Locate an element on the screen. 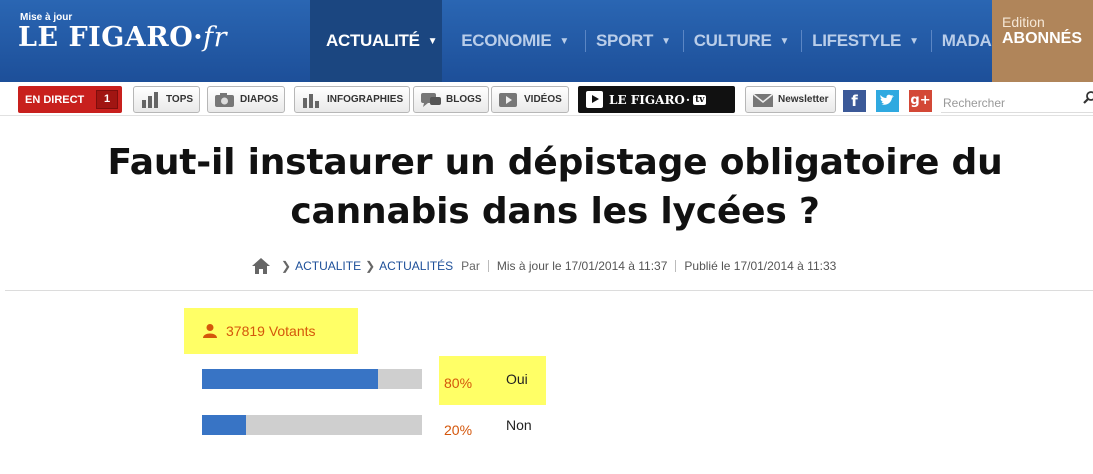  figaro-tv-label: LE FIGARO is located at coordinates (647, 99).